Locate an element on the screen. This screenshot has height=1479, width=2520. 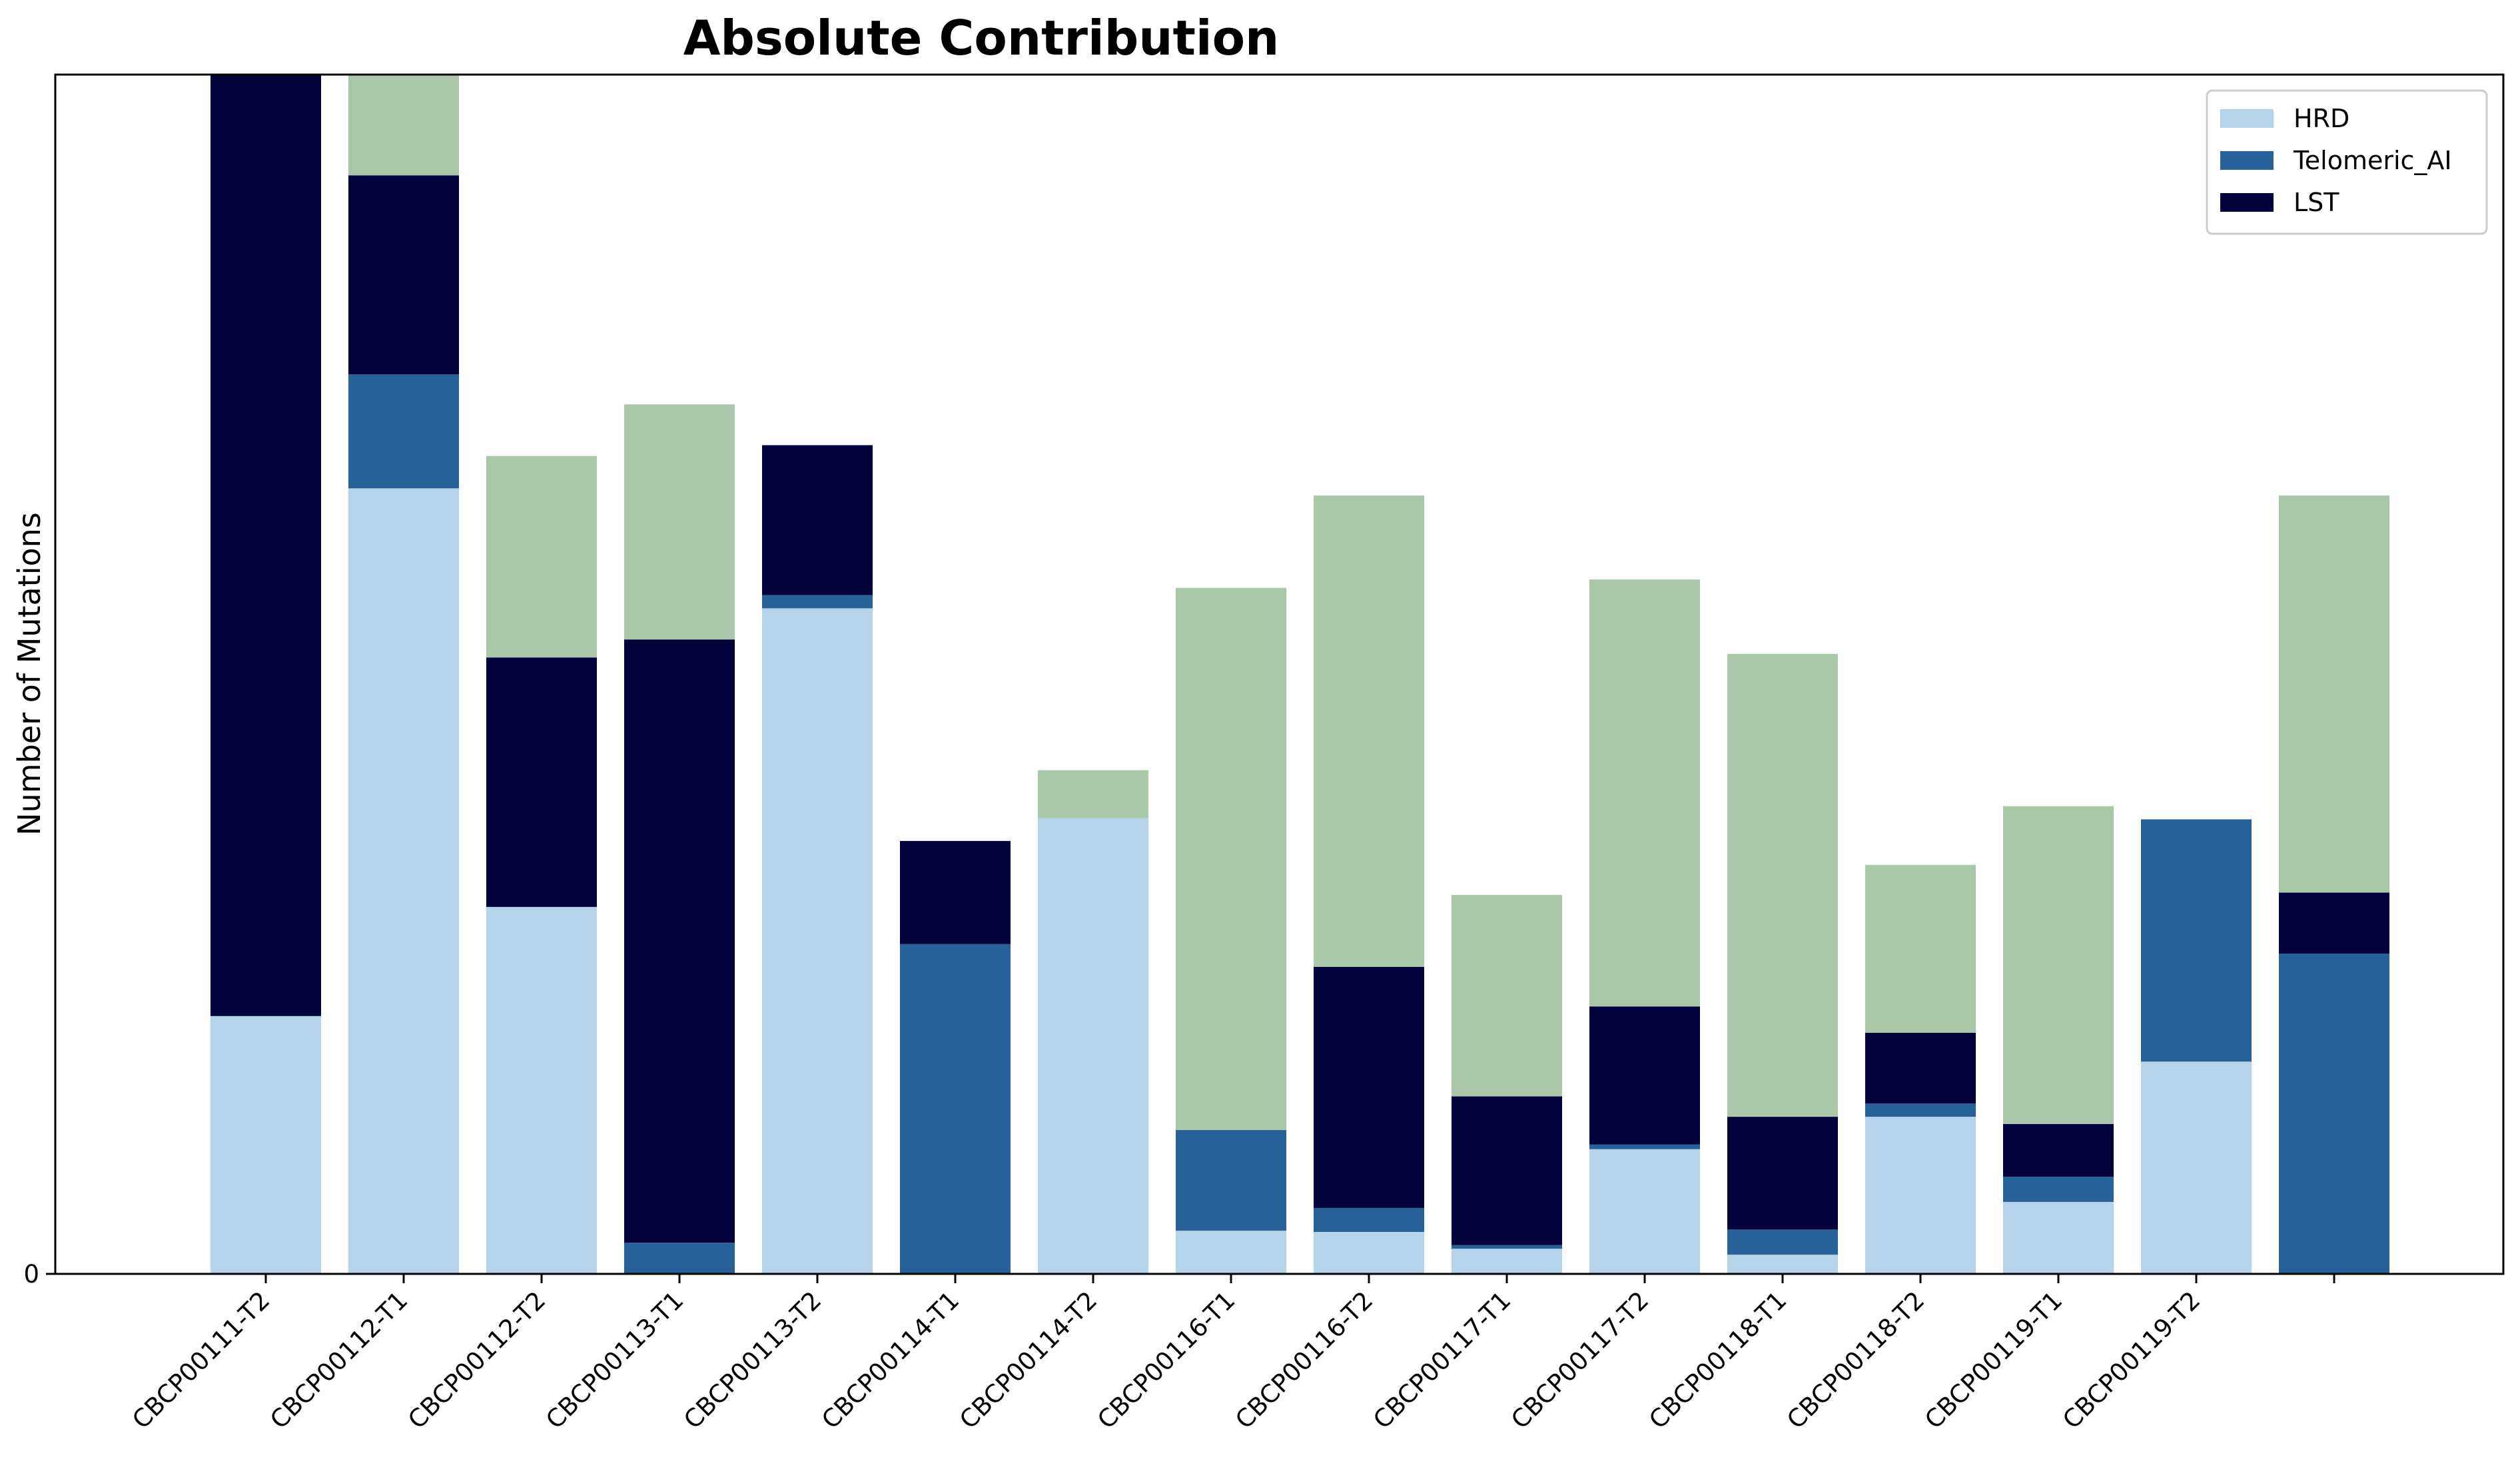
legend-label-telomeric-ai: Telomeric_AI is located at coordinates (2372, 160).